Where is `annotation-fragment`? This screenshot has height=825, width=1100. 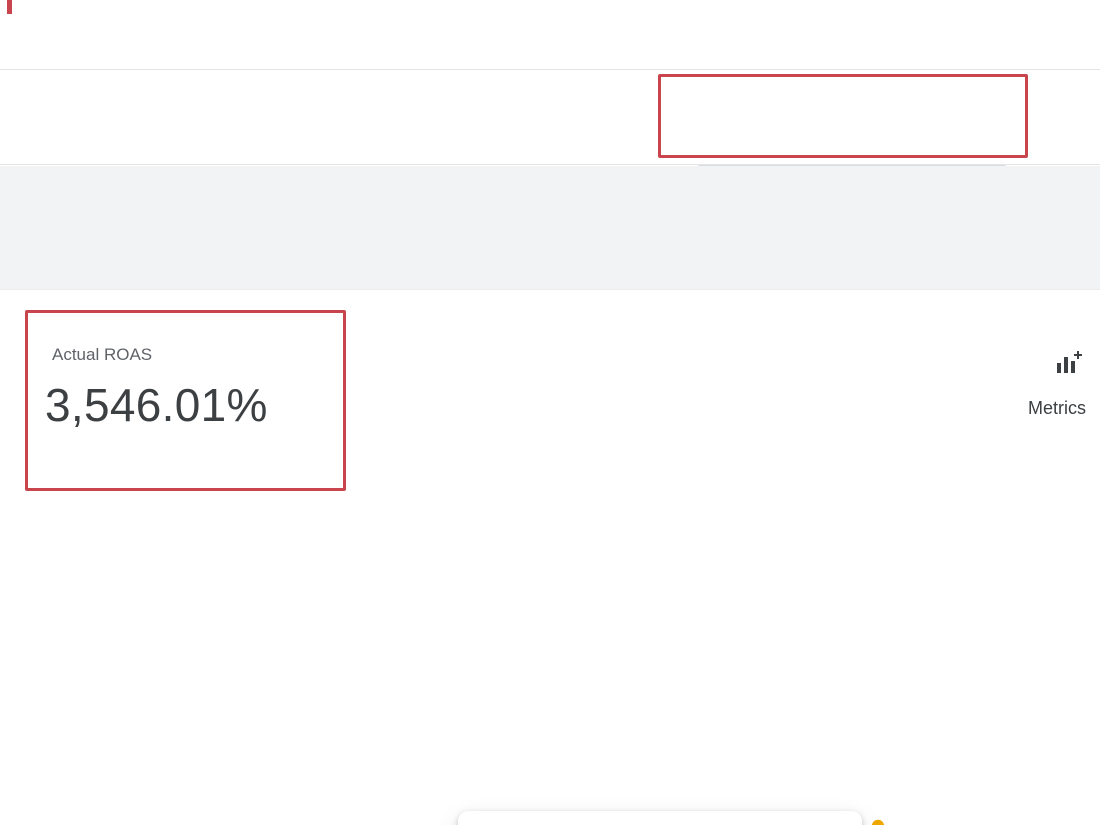 annotation-fragment is located at coordinates (9, 7).